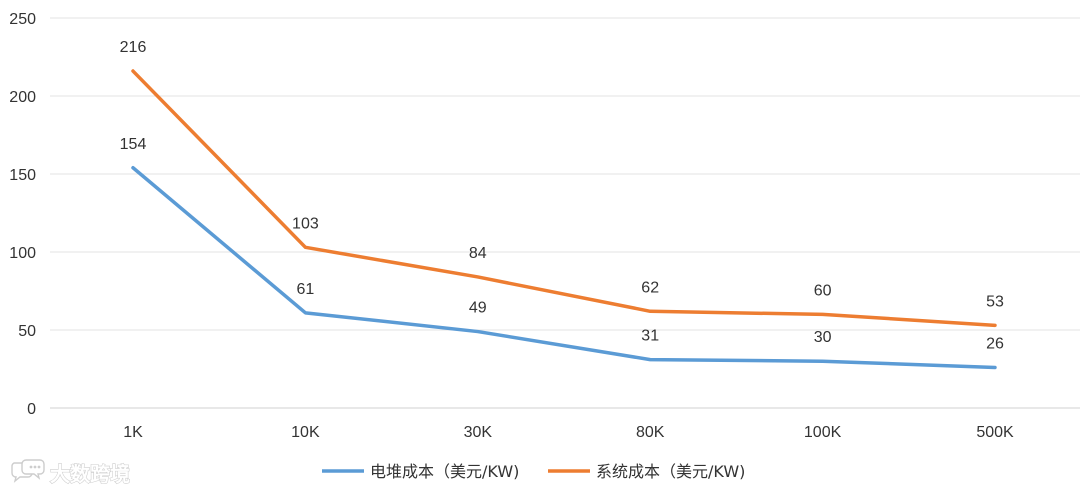 The image size is (1080, 493). Describe the element at coordinates (478, 432) in the screenshot. I see `x-tick-label: 30K` at that location.